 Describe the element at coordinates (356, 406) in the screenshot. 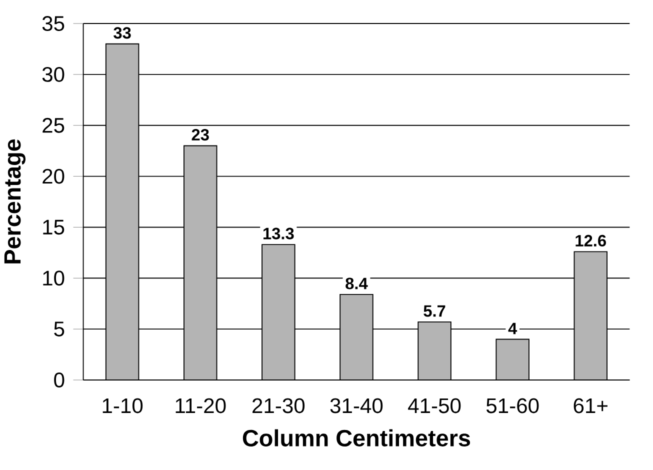

I see `x-tick-label: 31-40` at that location.